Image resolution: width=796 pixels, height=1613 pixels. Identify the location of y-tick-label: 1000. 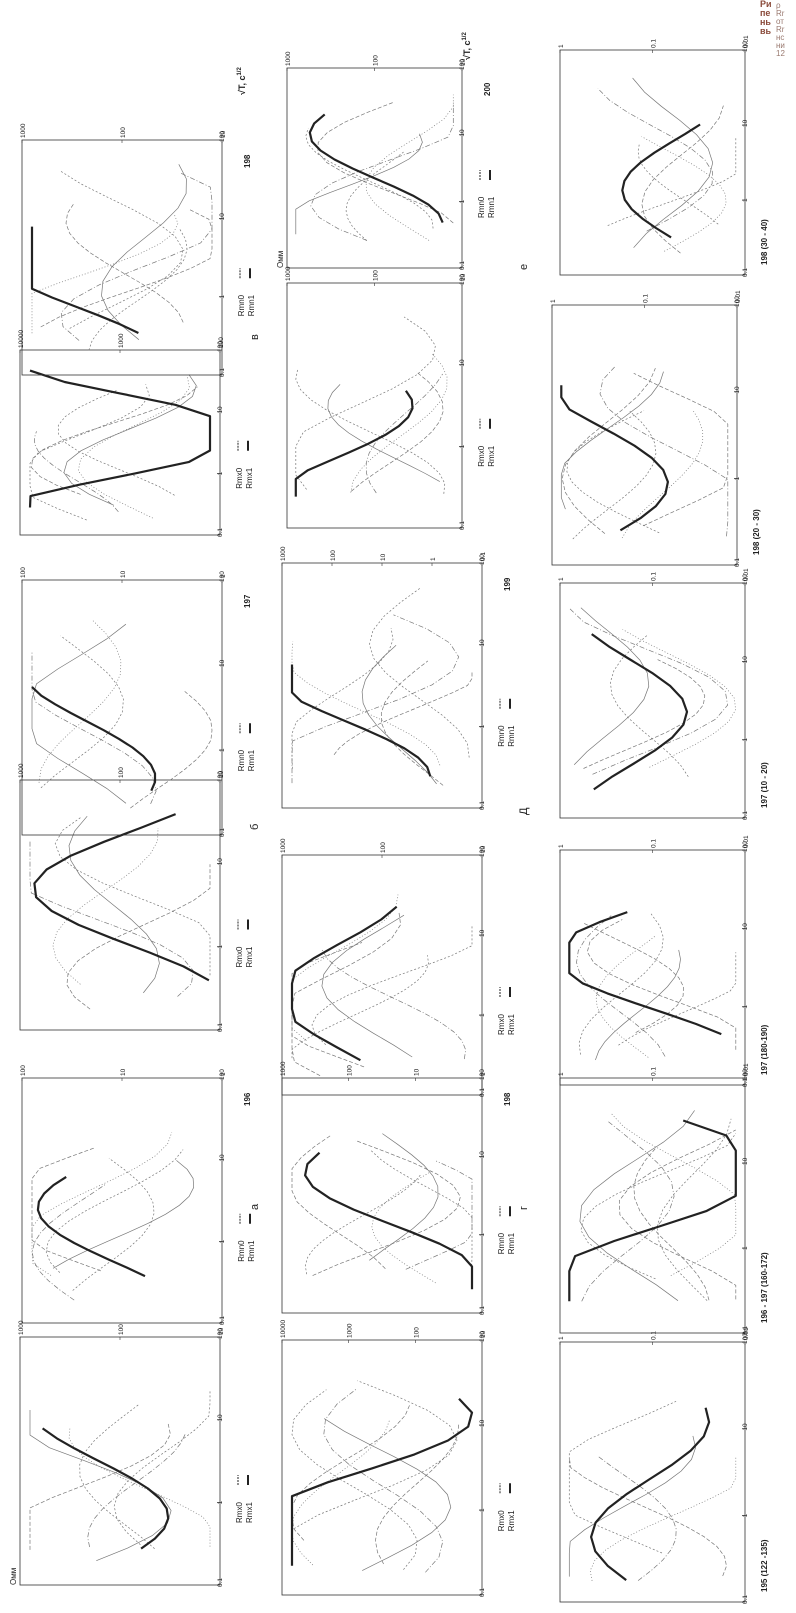
(283, 845).